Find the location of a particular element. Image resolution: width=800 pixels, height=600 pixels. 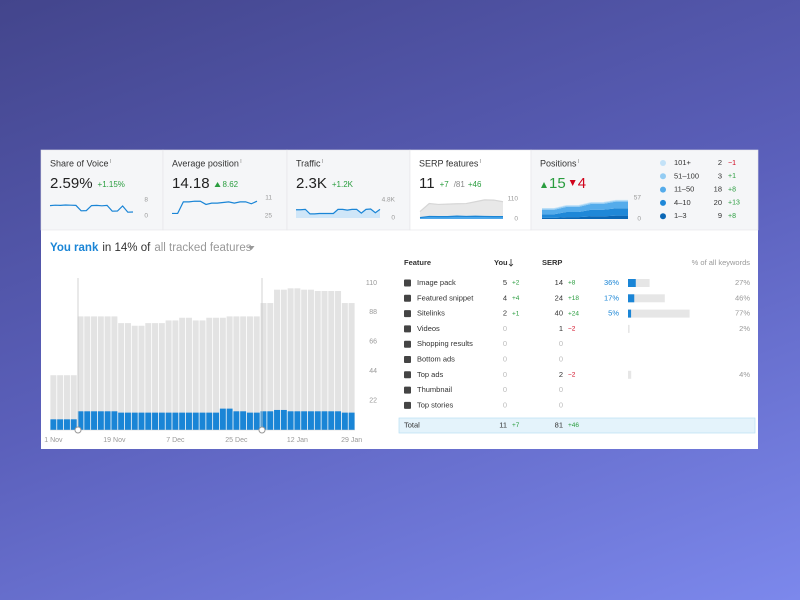

legend-count: 20 is located at coordinates (718, 202).